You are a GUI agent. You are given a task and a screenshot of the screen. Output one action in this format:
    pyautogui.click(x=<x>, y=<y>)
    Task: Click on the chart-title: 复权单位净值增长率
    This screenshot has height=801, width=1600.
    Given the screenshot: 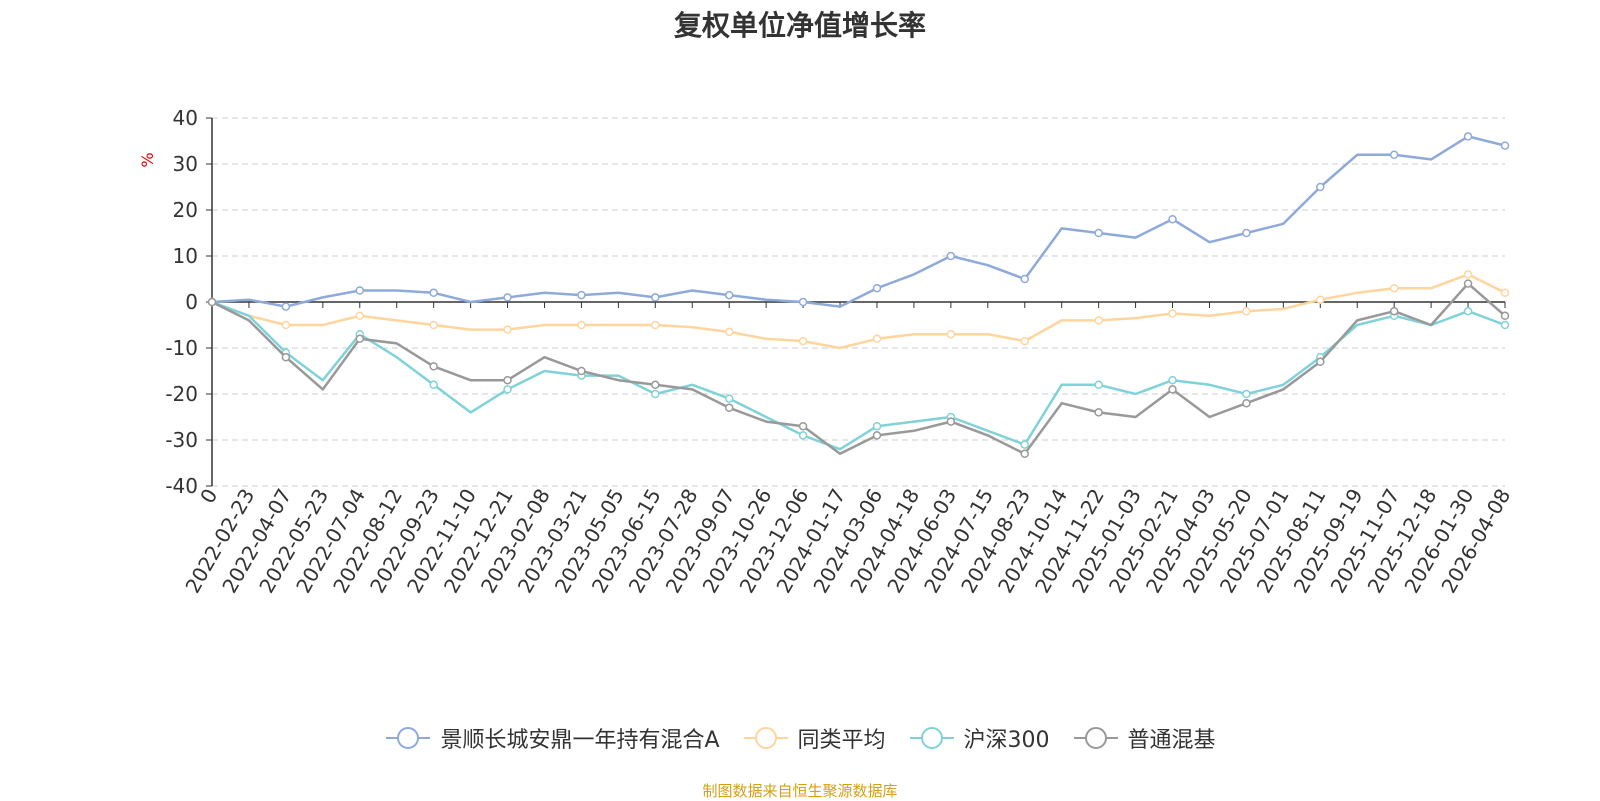 What is the action you would take?
    pyautogui.click(x=799, y=25)
    